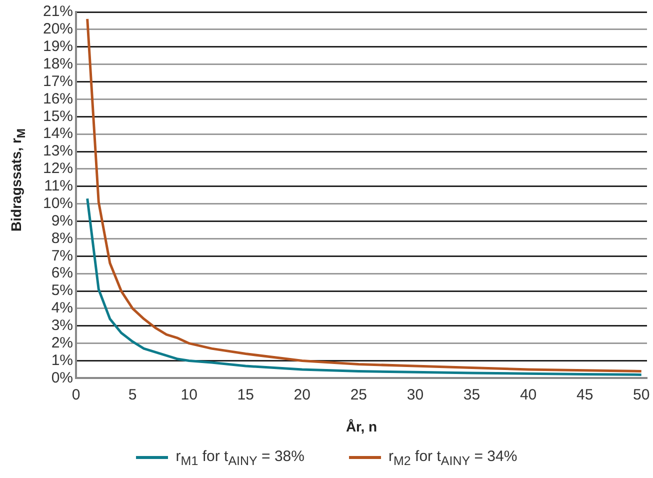  I want to click on y-tick-label: 5%, so click(62, 291).